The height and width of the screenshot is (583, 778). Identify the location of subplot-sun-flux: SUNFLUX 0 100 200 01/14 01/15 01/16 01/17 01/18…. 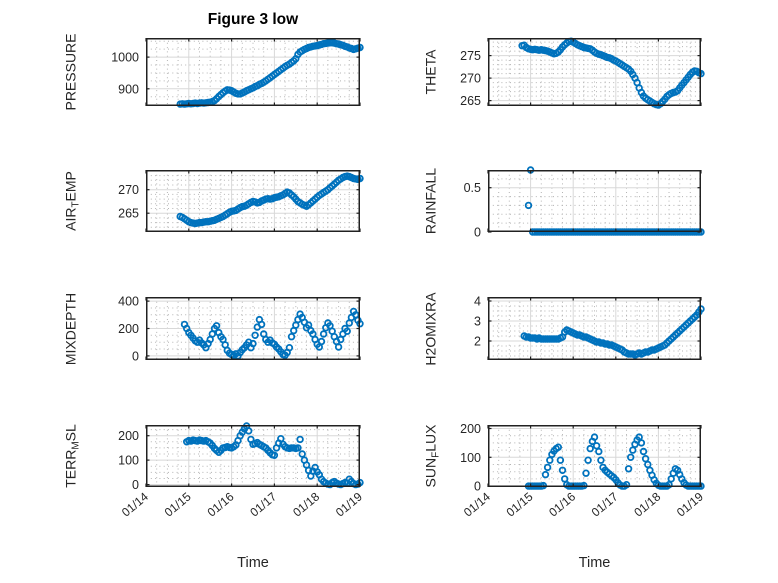
(565, 471).